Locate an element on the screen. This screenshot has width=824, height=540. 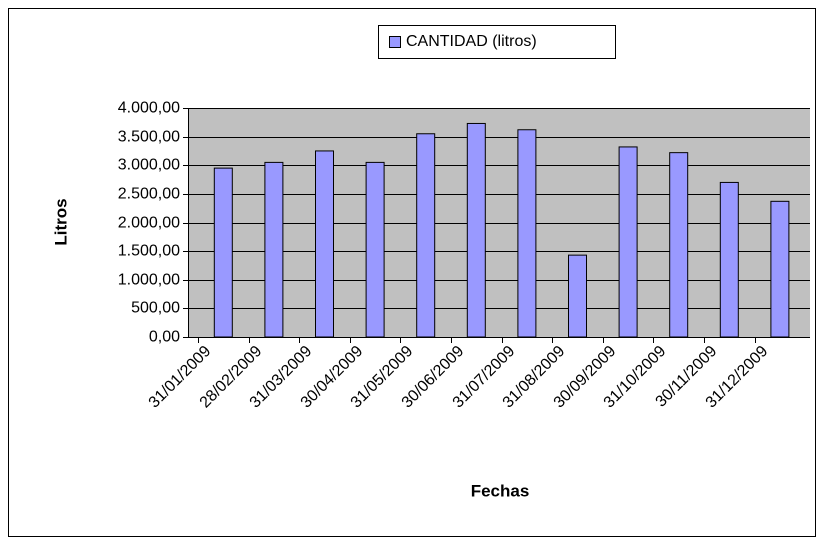
y-tick-label: 3.000,00 is located at coordinates (149, 165).